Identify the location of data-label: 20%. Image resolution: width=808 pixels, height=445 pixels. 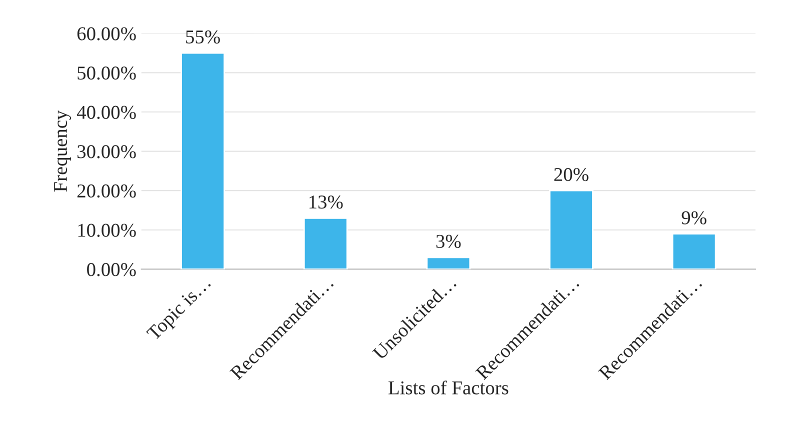
(571, 175).